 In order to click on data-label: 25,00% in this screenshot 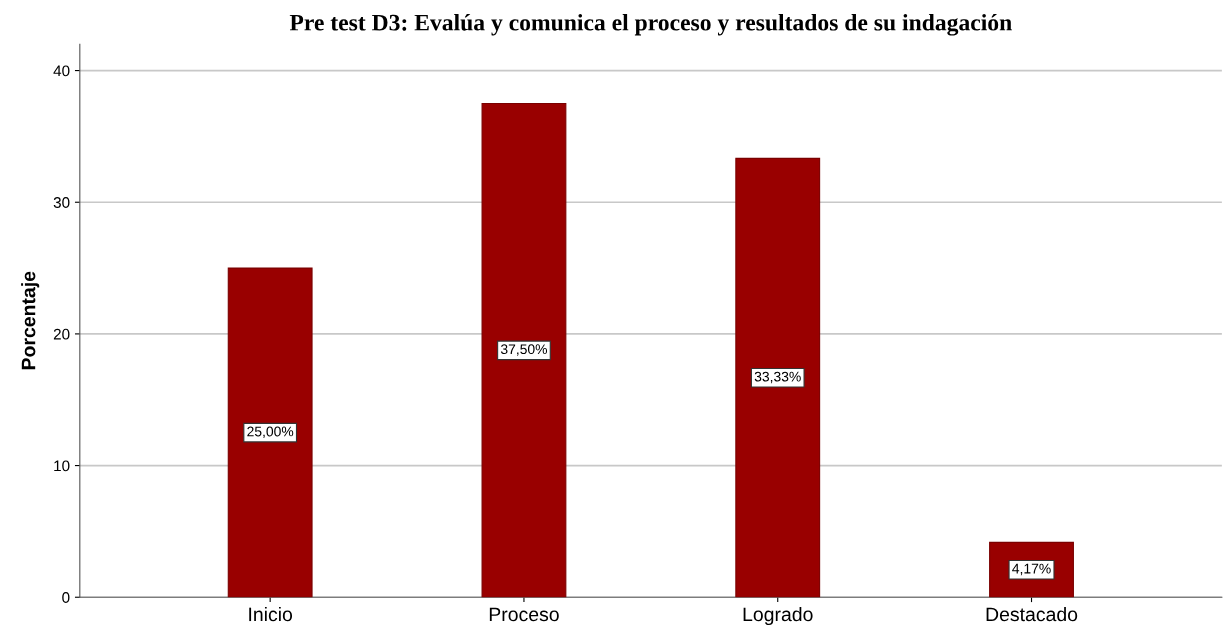, I will do `click(270, 432)`.